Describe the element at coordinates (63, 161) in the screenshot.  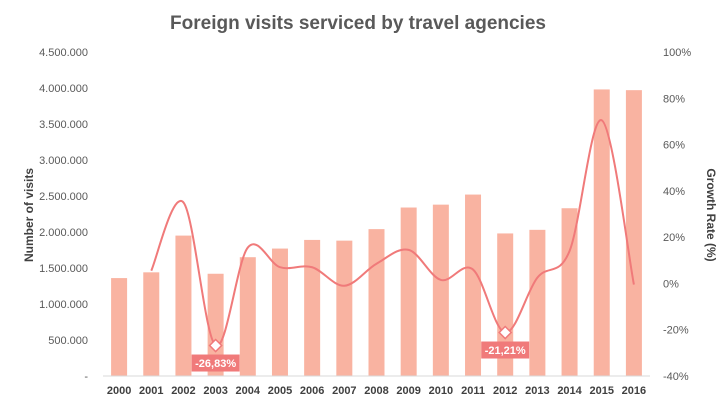
I see `y-tick-label: 3.000.000` at that location.